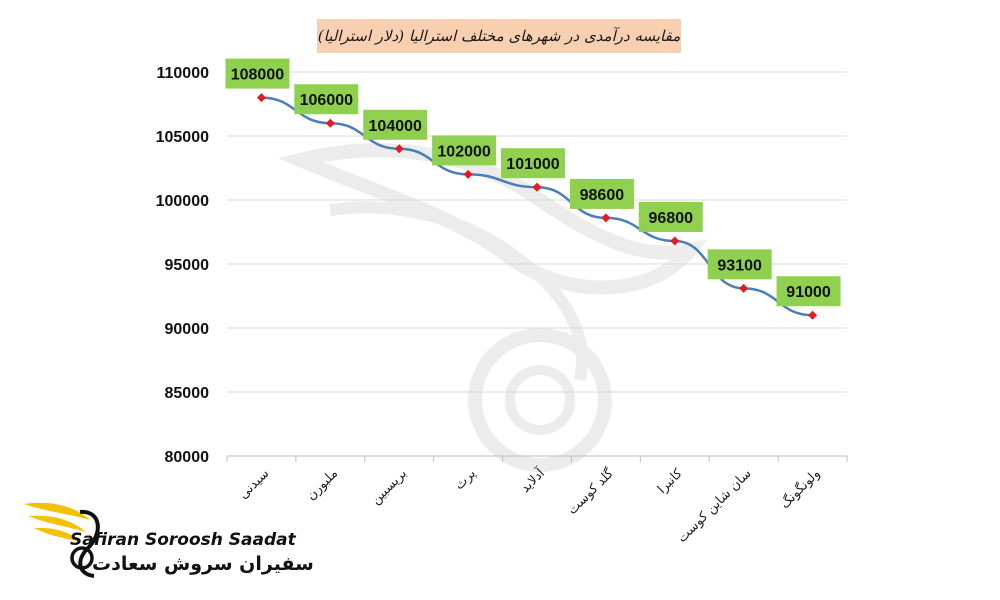  What do you see at coordinates (390, 487) in the screenshot?
I see `x-tick-label: بریسبین` at bounding box center [390, 487].